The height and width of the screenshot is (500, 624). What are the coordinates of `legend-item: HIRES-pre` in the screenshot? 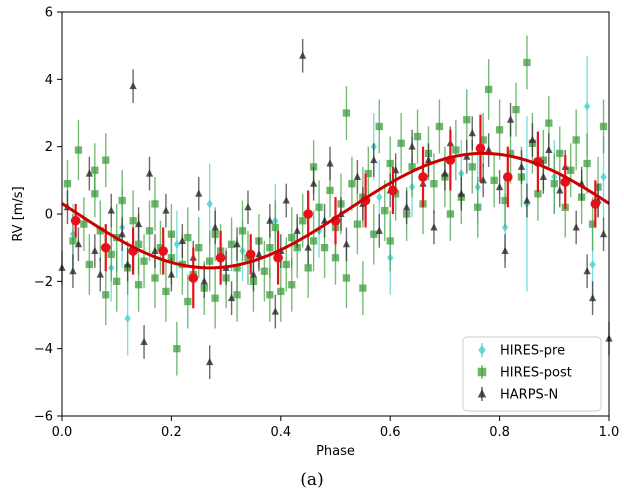 It's located at (521, 351).